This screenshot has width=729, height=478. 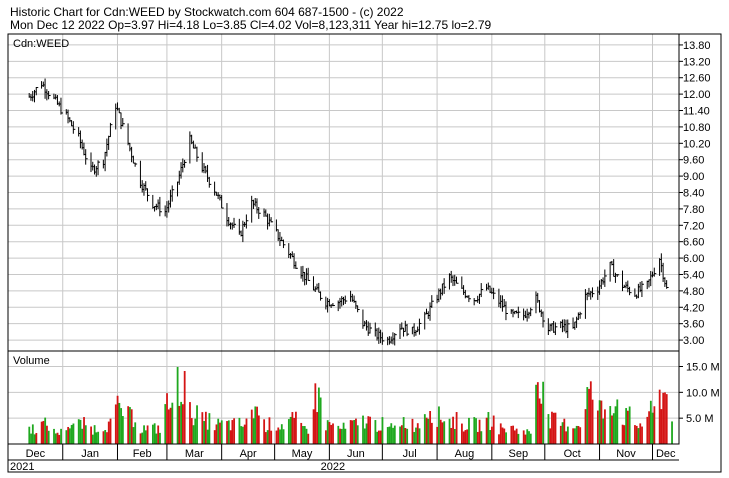 I want to click on price-y-tick-label: 3.00, so click(x=693, y=341).